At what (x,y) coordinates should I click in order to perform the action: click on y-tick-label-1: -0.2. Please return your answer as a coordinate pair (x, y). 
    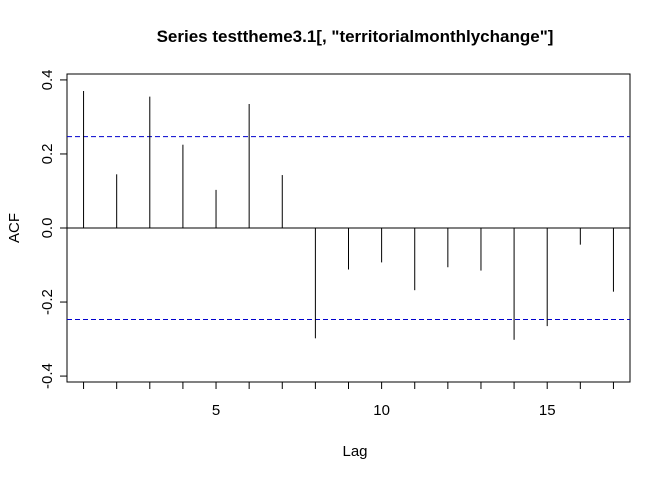
    Looking at the image, I should click on (47, 302).